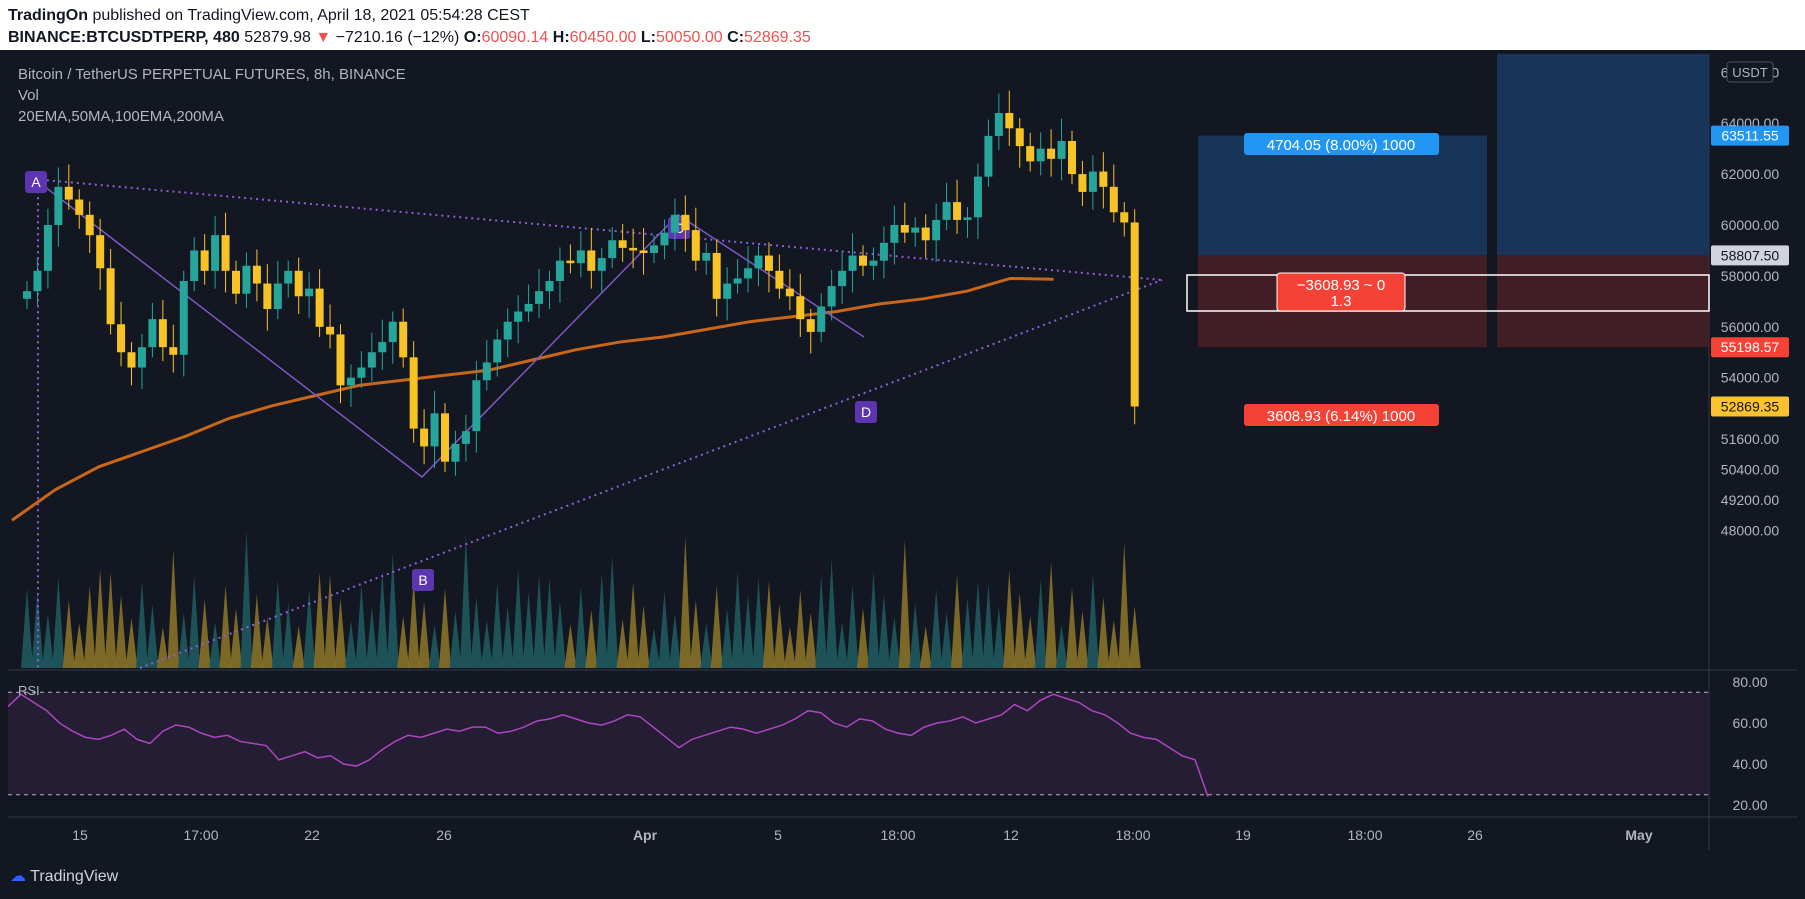  What do you see at coordinates (581, 599) in the screenshot?
I see `volume-area` at bounding box center [581, 599].